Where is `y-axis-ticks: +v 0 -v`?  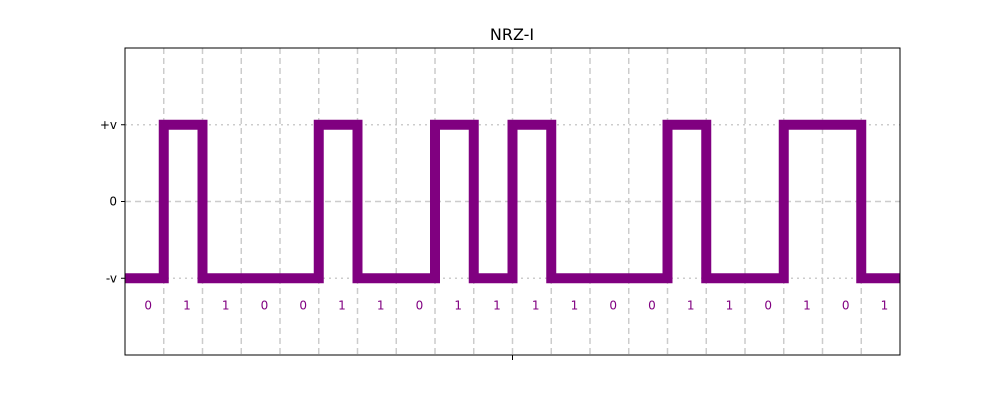
y-axis-ticks: +v 0 -v is located at coordinates (112, 201).